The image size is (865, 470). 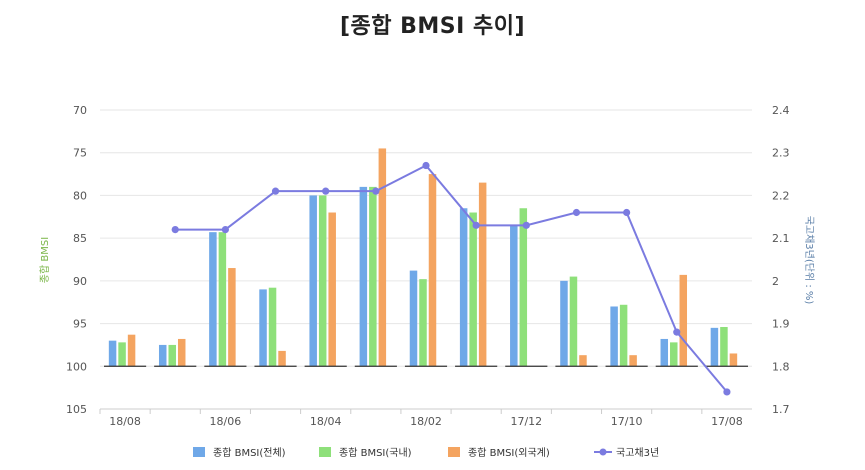 I want to click on legend-label: 국고채3년, so click(x=637, y=453).